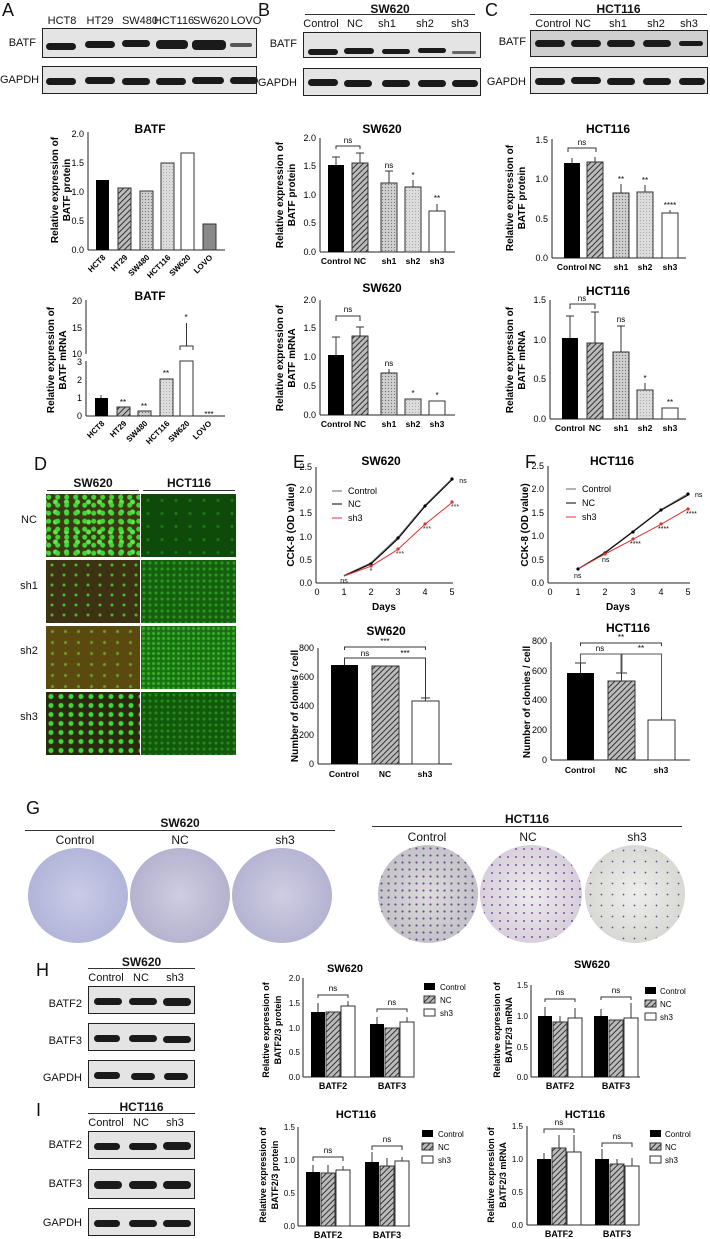 The image size is (710, 1239). I want to click on svg-text: 0, so click(79, 416).